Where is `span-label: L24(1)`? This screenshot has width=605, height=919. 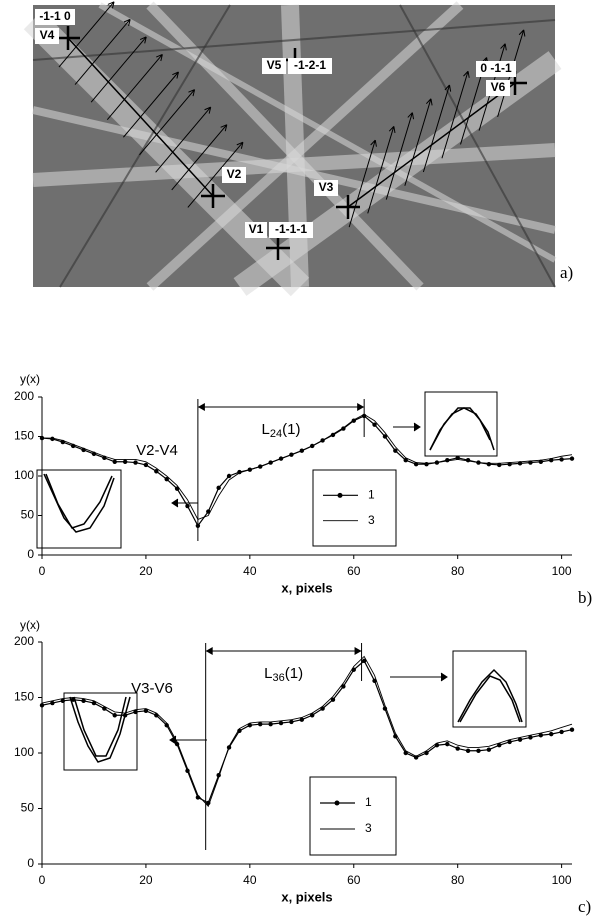
span-label: L24(1) is located at coordinates (281, 430).